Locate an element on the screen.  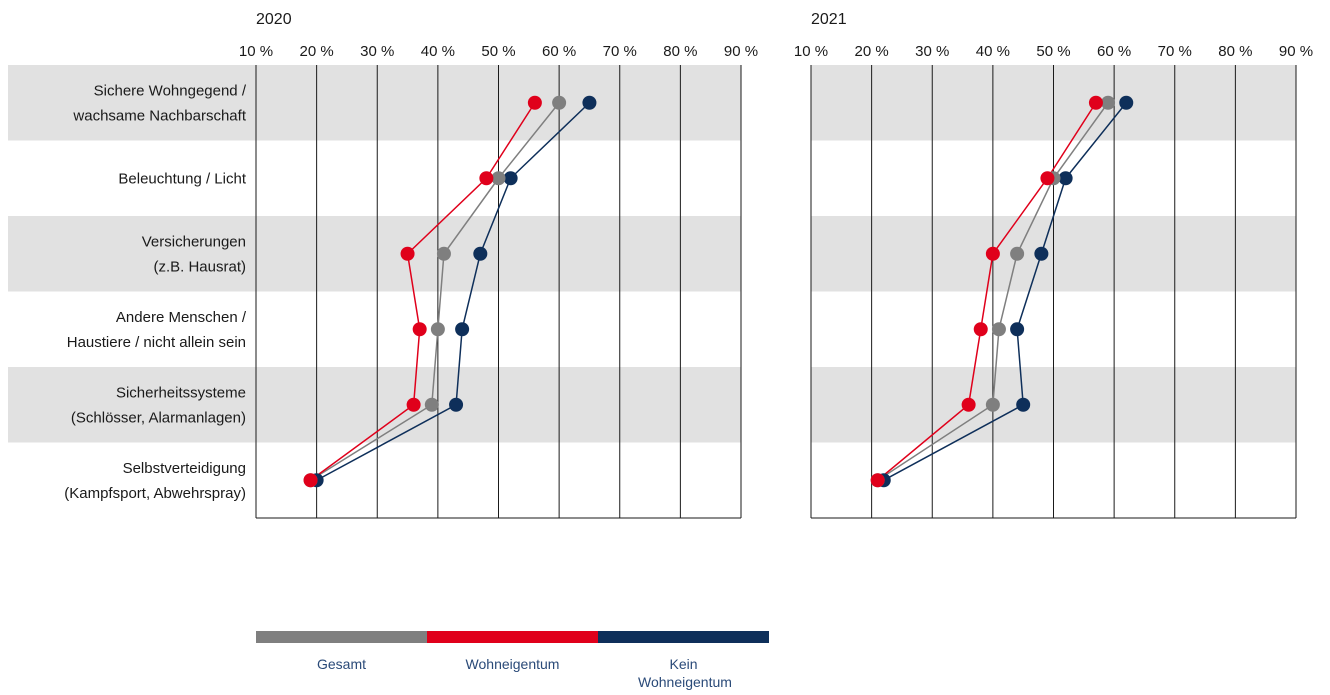
category-label: (Schlösser, Alarmanlagen) is located at coordinates (158, 417).